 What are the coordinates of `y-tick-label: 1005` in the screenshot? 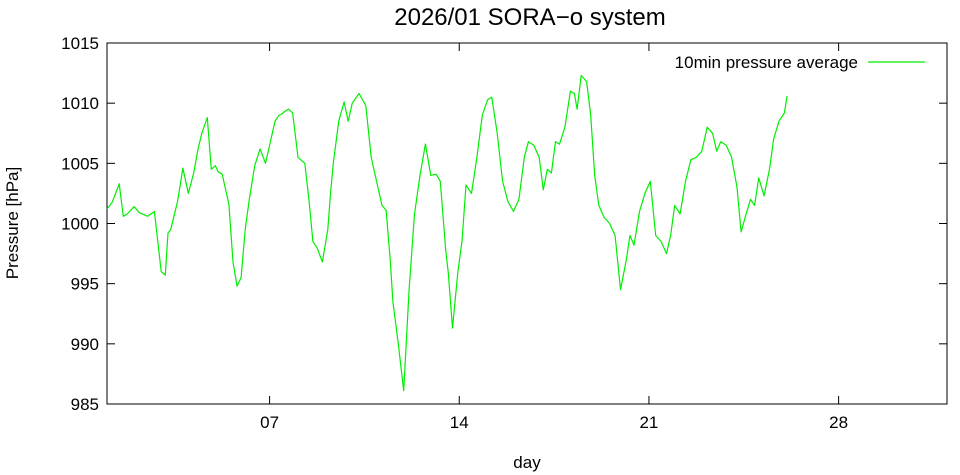 It's located at (80, 163).